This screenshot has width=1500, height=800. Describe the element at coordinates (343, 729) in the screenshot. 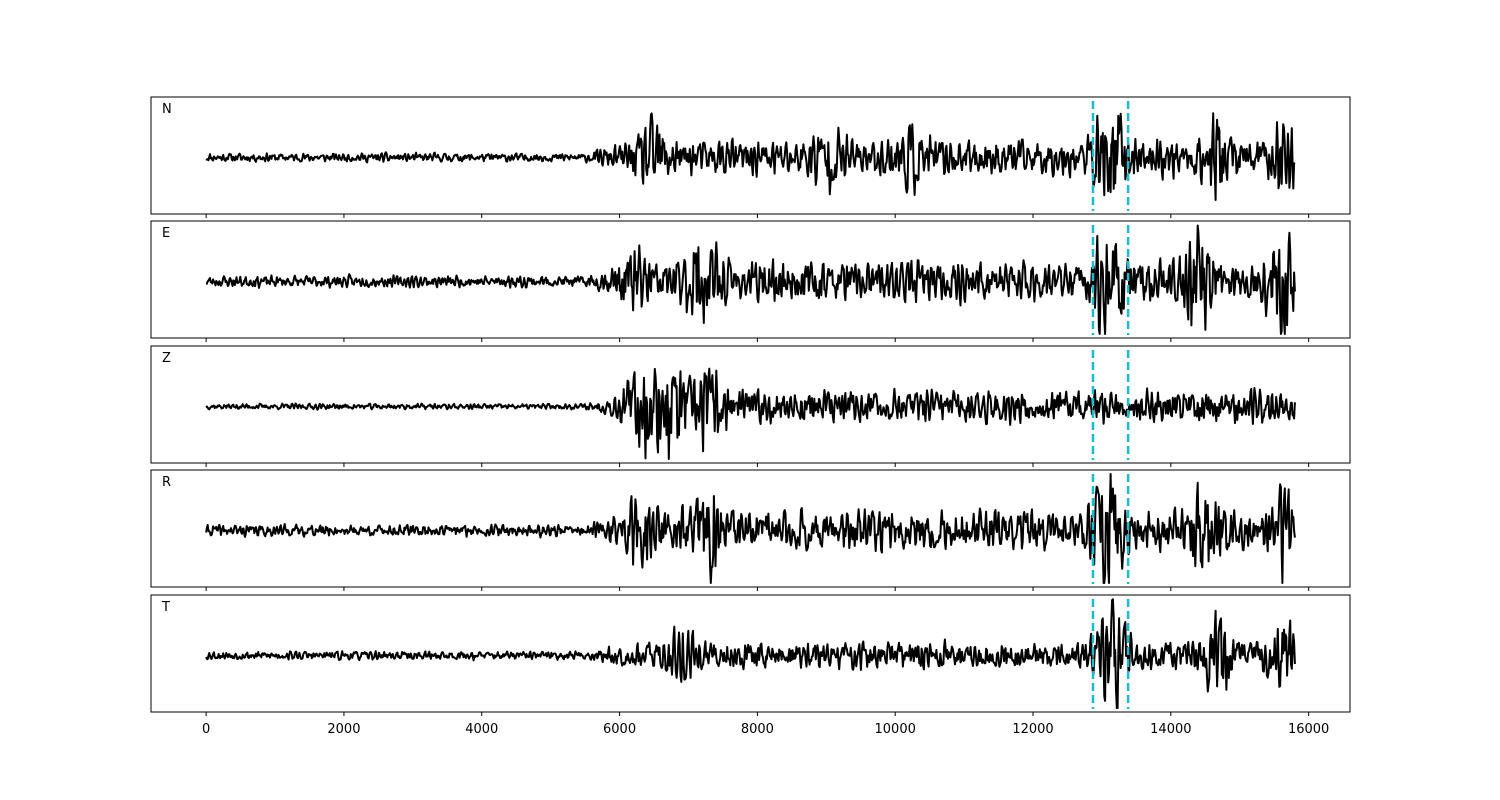

I see `x-tick-label: 2000` at that location.